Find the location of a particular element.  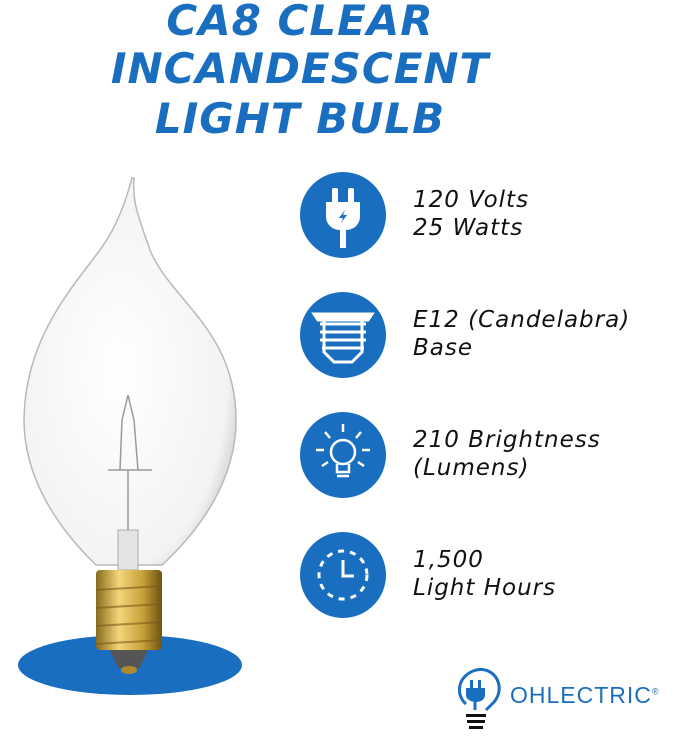

feature-line-2: Base is located at coordinates (443, 348).